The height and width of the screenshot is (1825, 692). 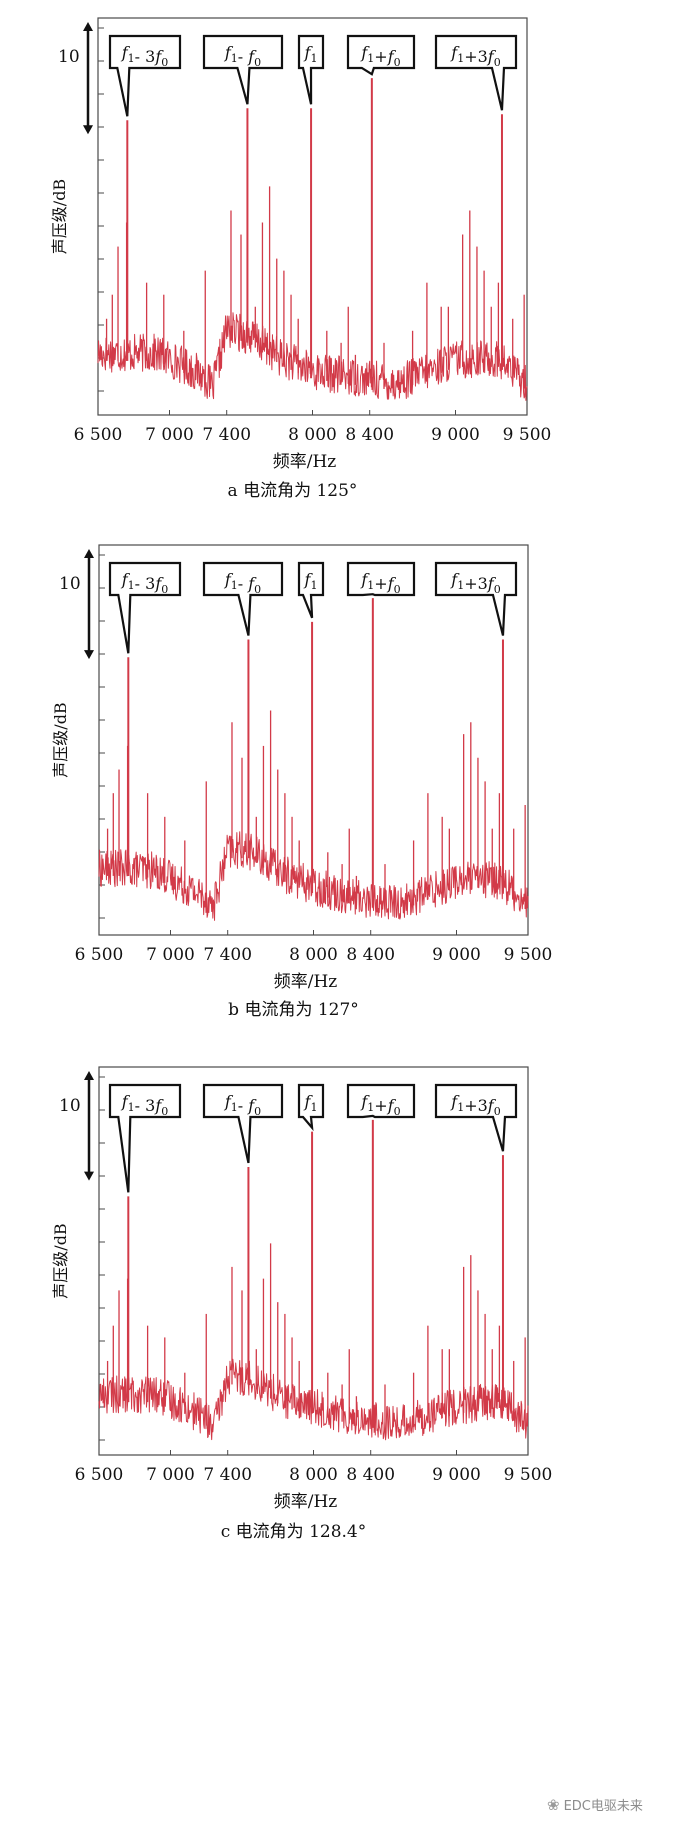 I want to click on panel-caption: a 电流角为 125°, so click(x=293, y=491).